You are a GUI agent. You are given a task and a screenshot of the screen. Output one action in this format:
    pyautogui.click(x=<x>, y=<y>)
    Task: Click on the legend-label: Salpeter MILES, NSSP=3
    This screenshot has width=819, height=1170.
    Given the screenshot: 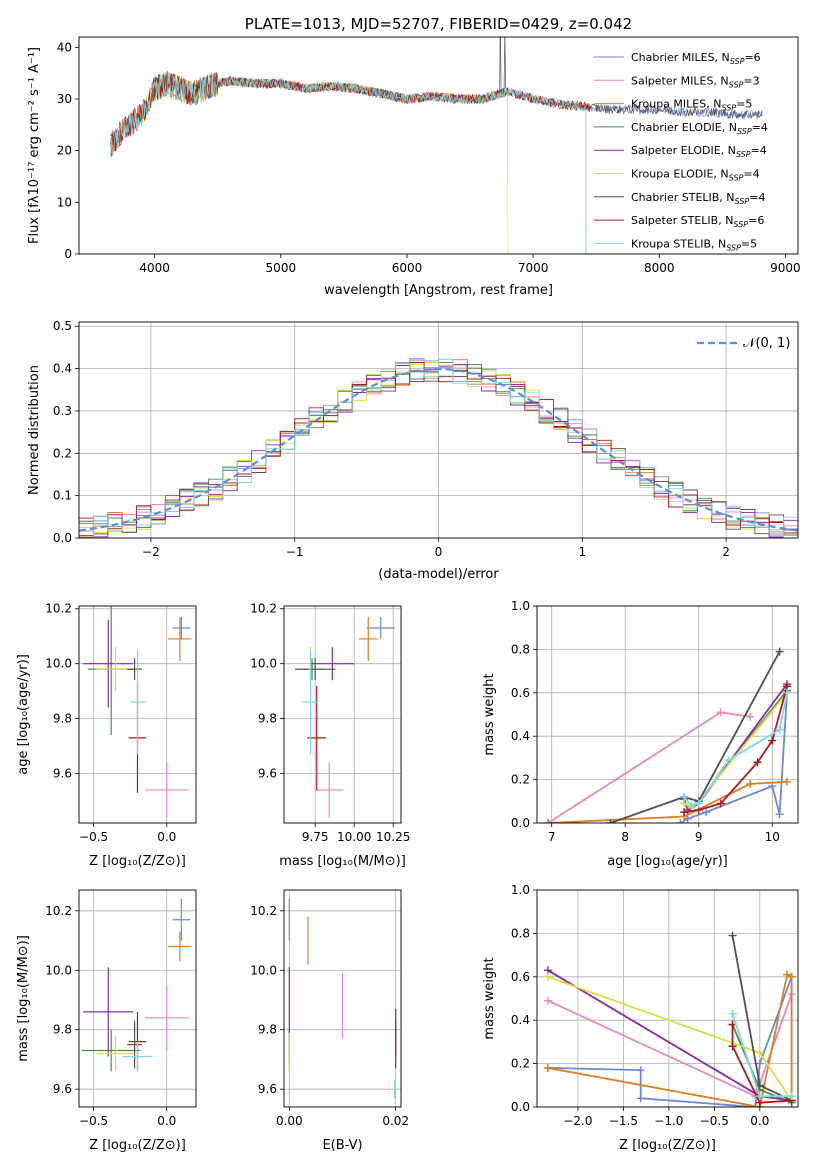 What is the action you would take?
    pyautogui.click(x=695, y=81)
    